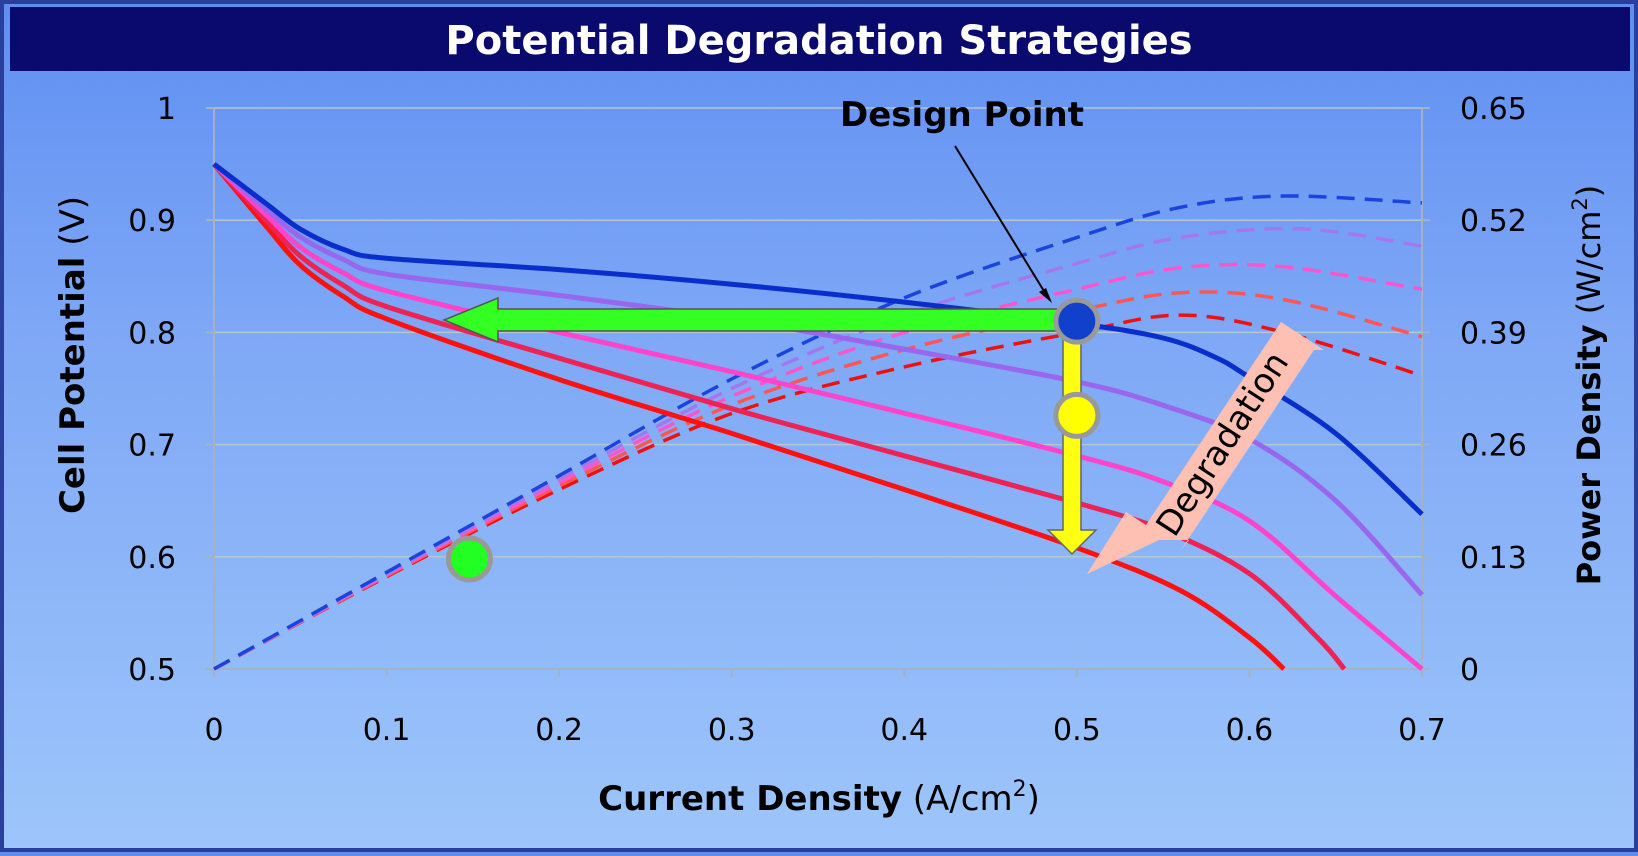  What do you see at coordinates (1493, 558) in the screenshot?
I see `y2-tick-label: 0.13` at bounding box center [1493, 558].